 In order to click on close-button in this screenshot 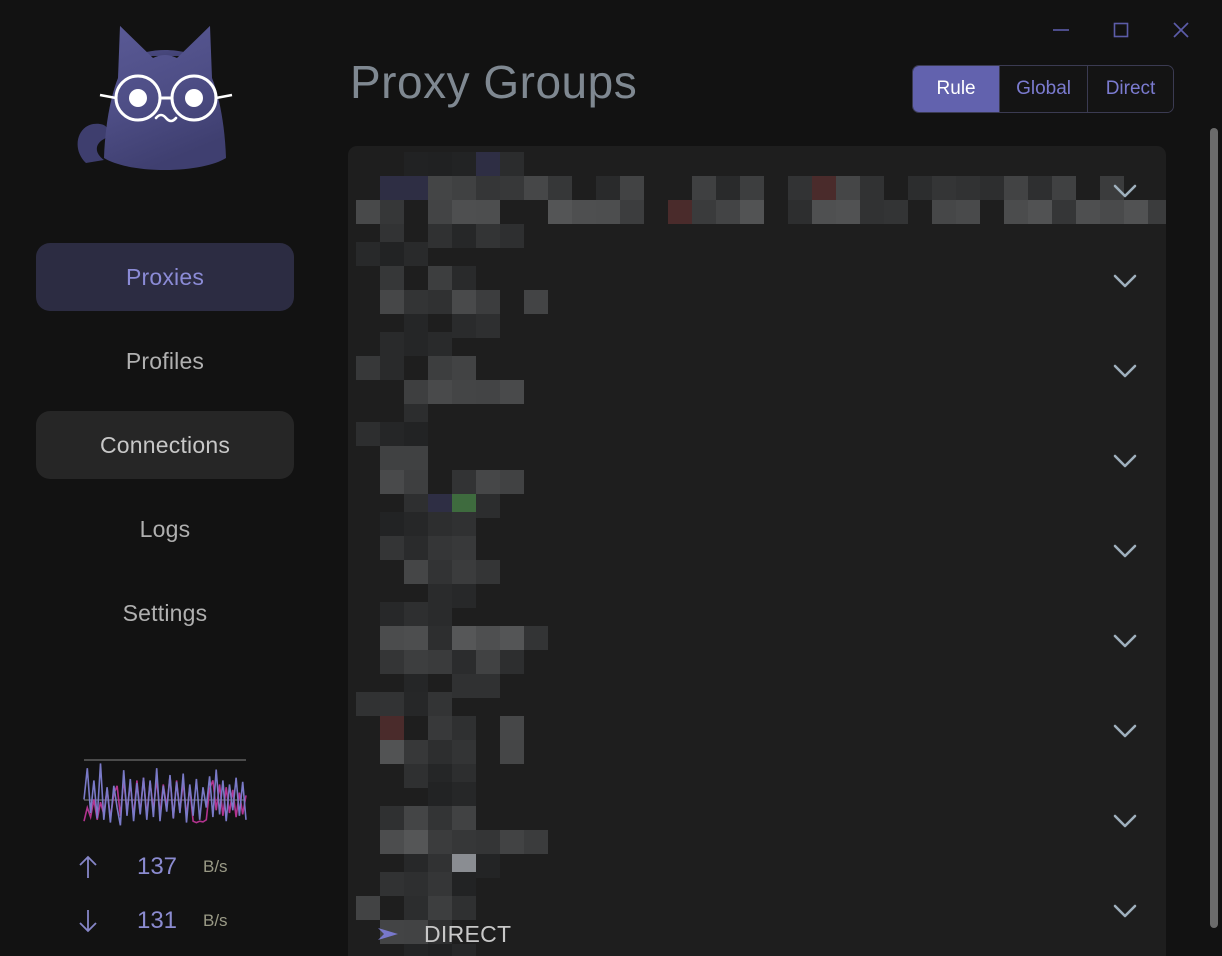, I will do `click(1181, 30)`.